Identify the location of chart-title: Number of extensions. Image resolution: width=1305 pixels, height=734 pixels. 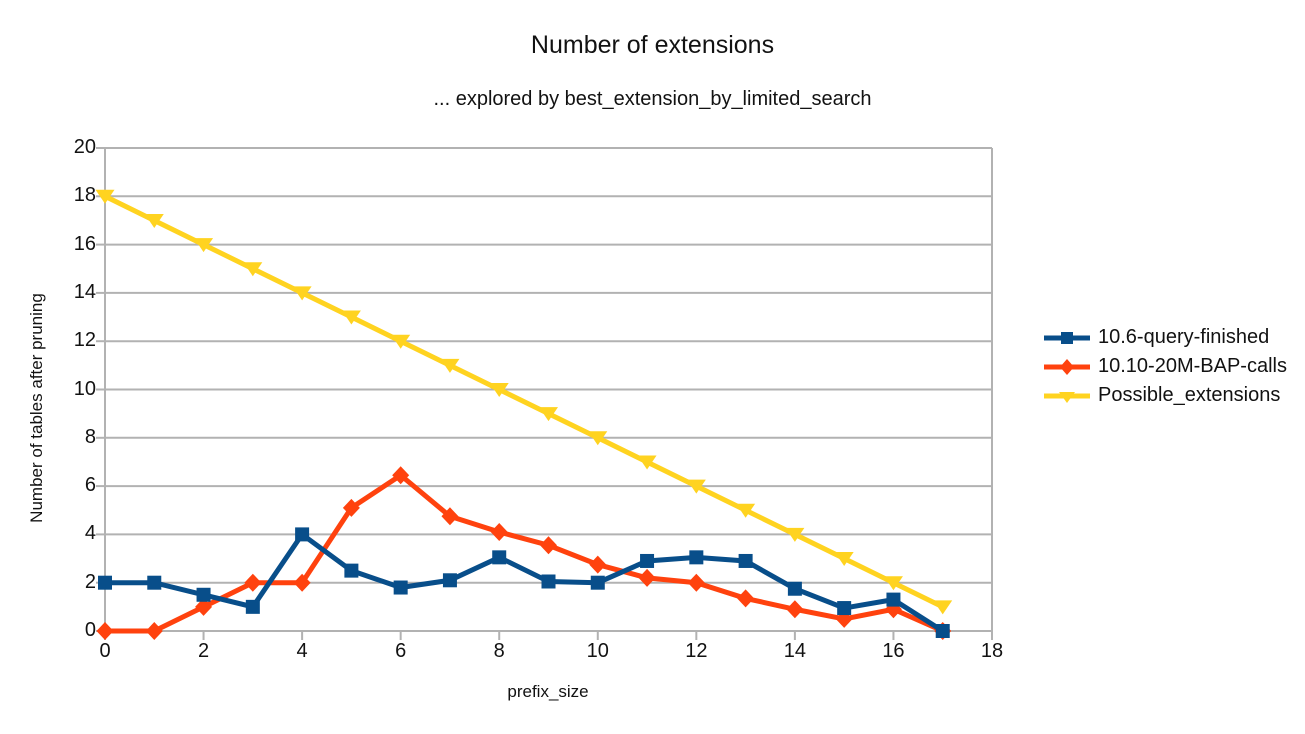
(652, 45).